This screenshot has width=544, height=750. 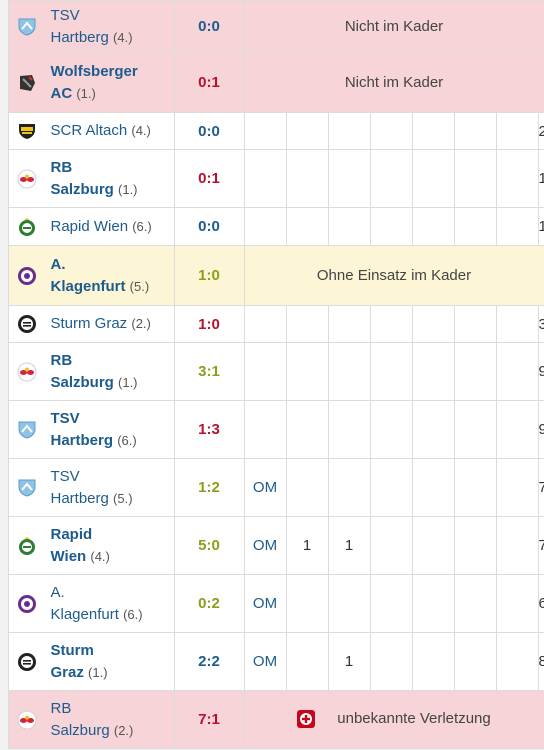 I want to click on club-name-link: Wolfsberger AC (1.), so click(x=94, y=82).